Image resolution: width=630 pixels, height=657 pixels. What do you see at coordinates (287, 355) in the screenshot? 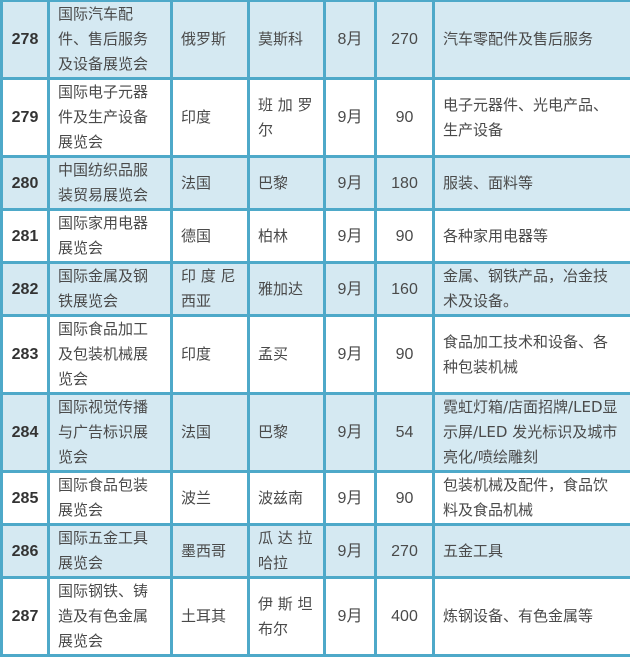
I see `city-cell: 孟买` at bounding box center [287, 355].